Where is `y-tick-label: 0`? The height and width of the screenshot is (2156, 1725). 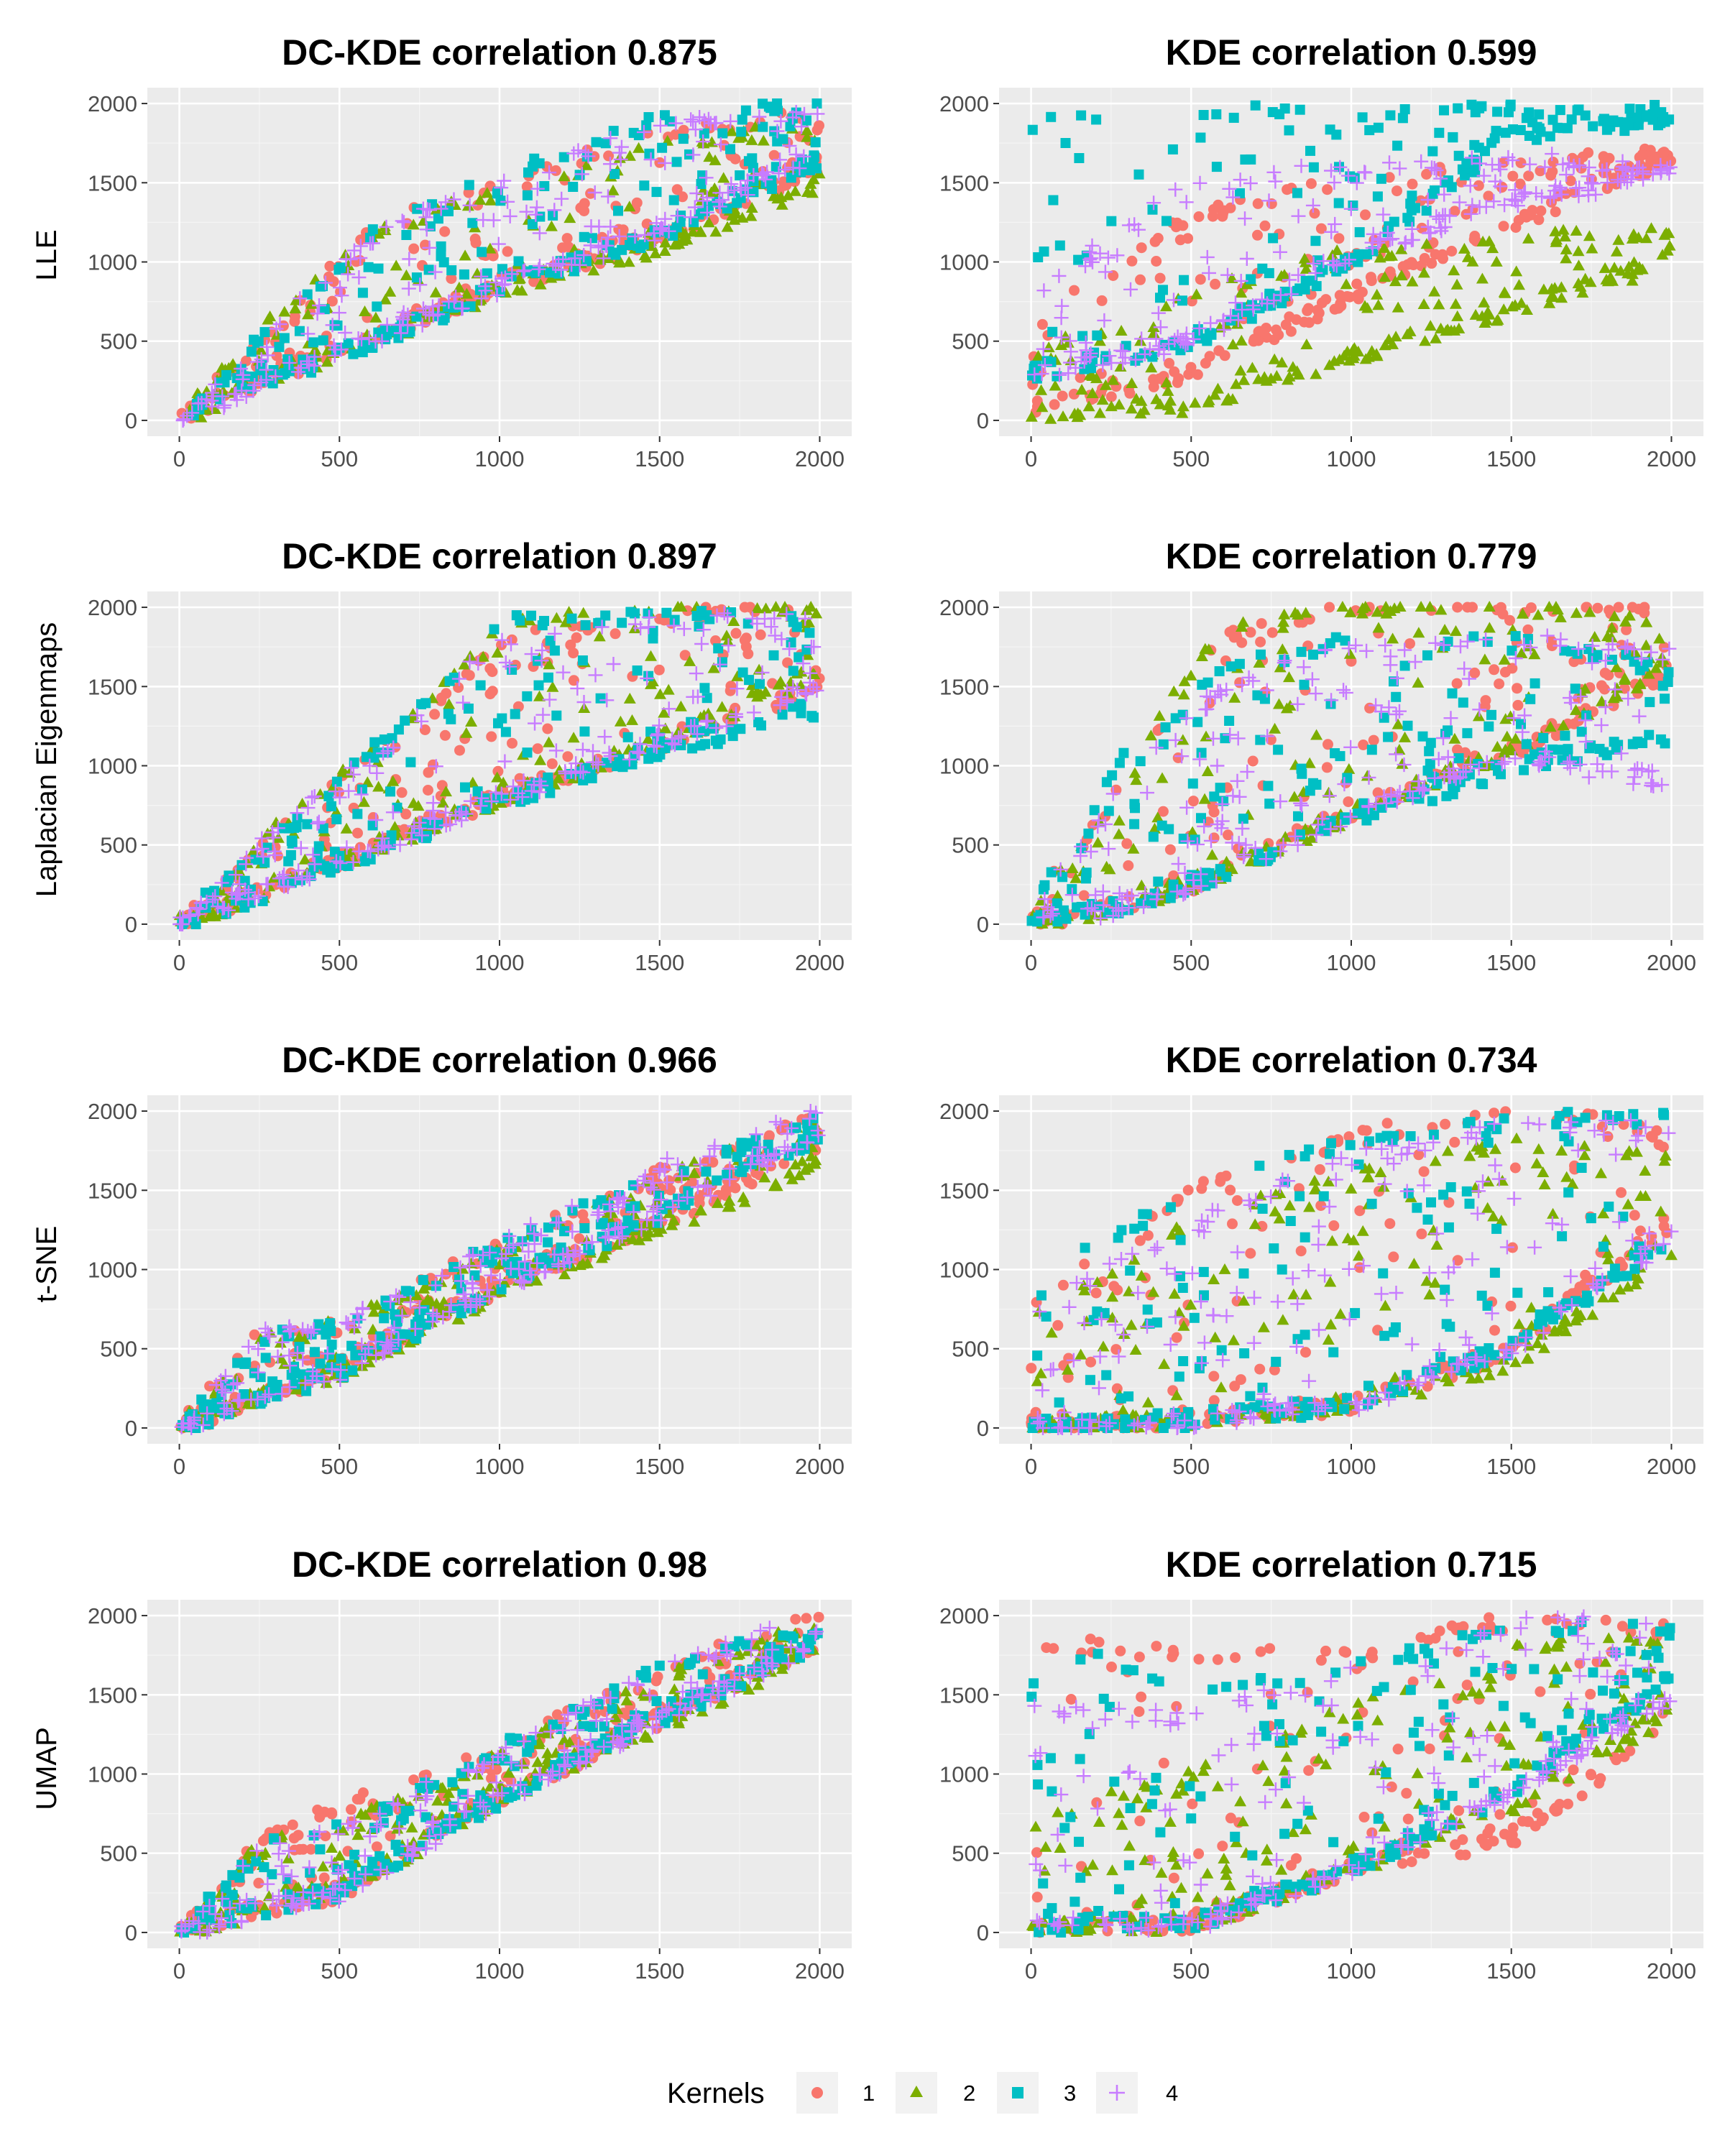
y-tick-label: 0 is located at coordinates (131, 1429).